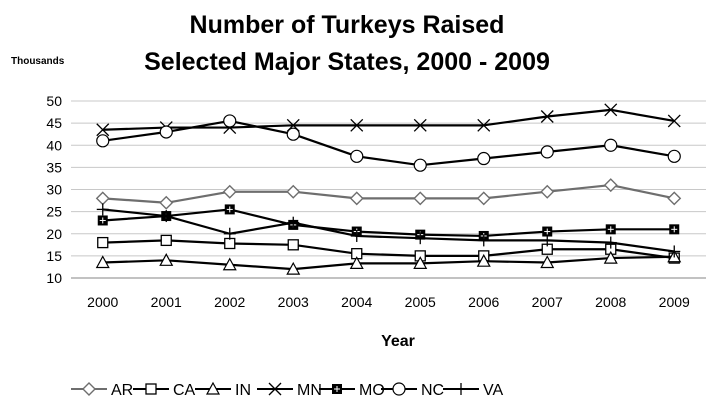 Image resolution: width=707 pixels, height=397 pixels. What do you see at coordinates (54, 145) in the screenshot?
I see `y-tick-label-40: 40` at bounding box center [54, 145].